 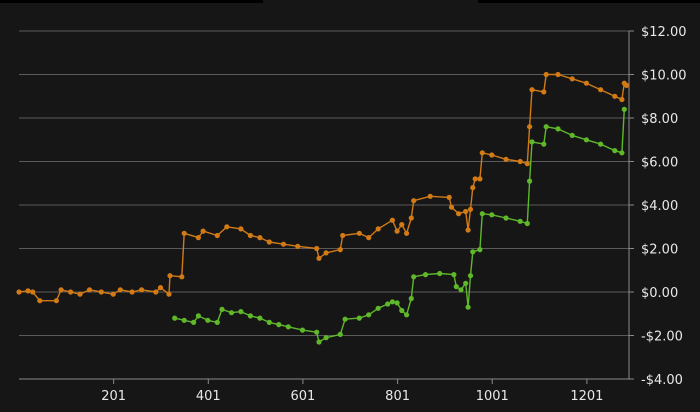 I want to click on y-tick-label: -$4.00, so click(x=662, y=380).